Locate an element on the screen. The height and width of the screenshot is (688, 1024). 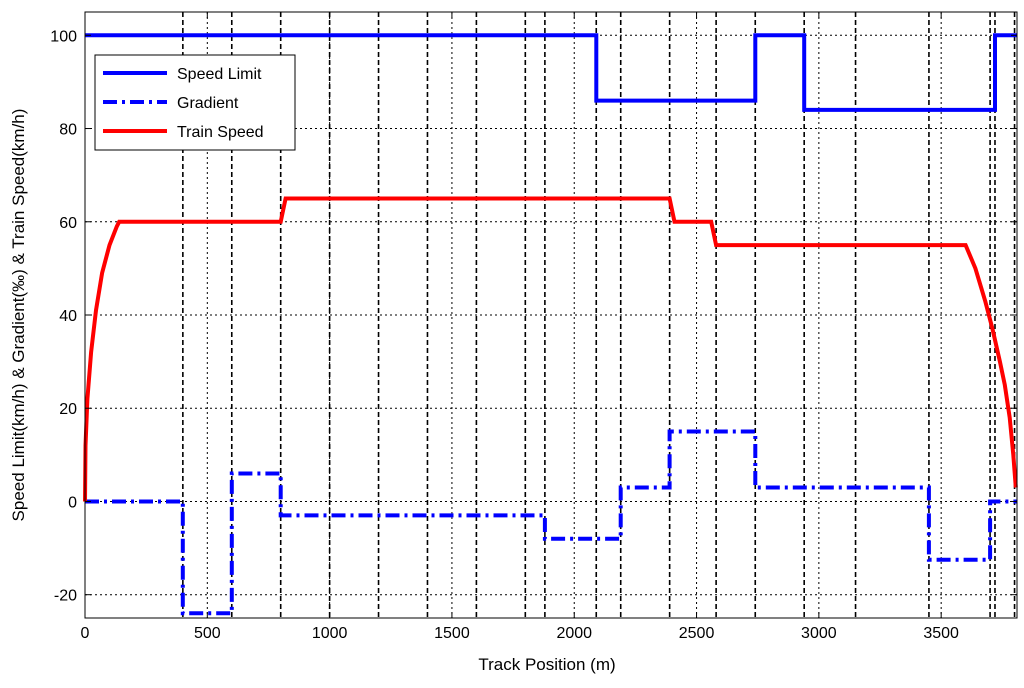
y-tick-label: 60 is located at coordinates (68, 223).